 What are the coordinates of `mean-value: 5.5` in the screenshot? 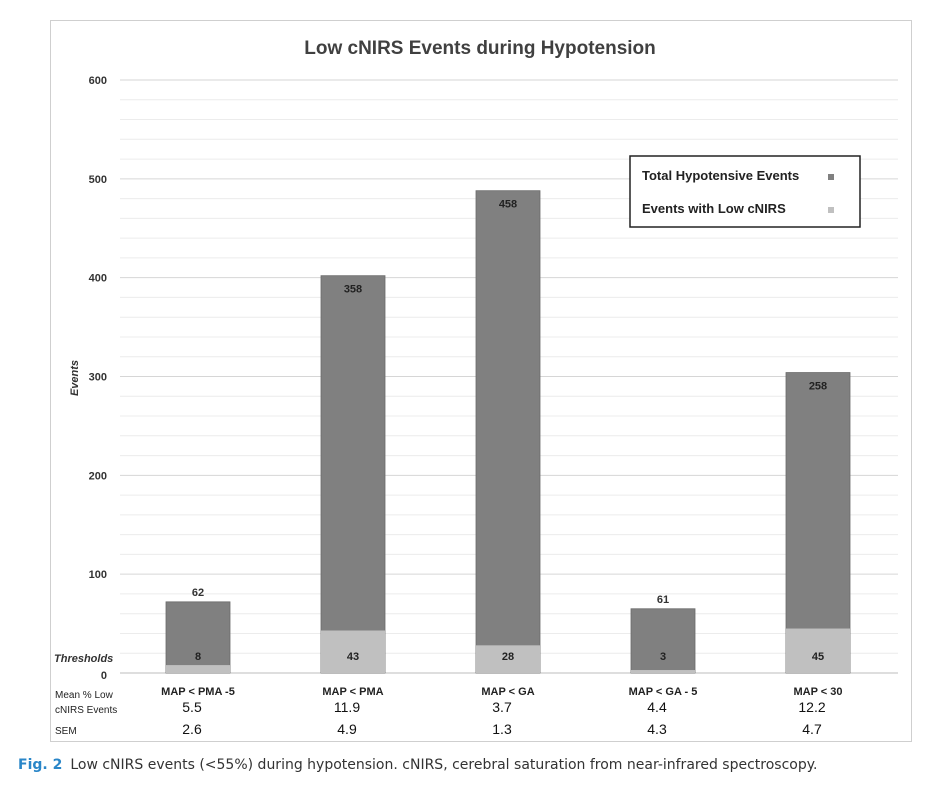 It's located at (192, 707).